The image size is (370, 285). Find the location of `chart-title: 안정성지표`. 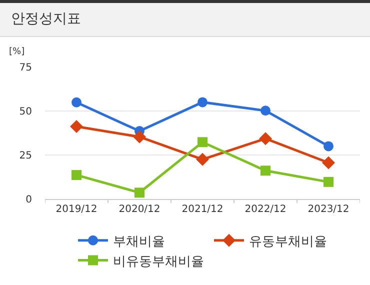

chart-title: 안정성지표 is located at coordinates (185, 18).